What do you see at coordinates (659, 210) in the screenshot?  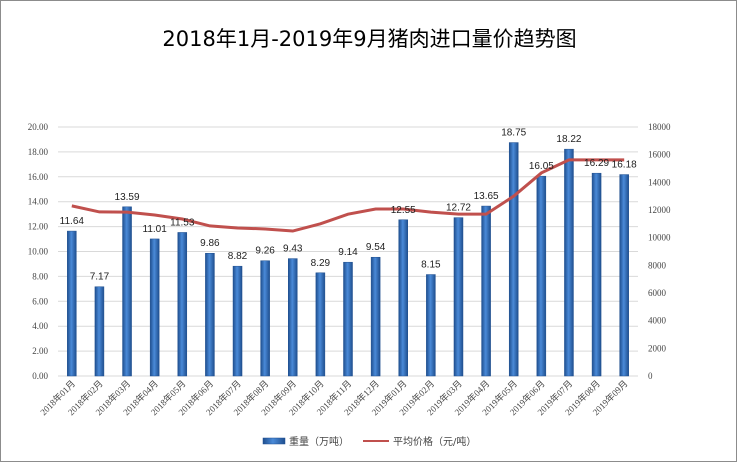 I see `right-tick-label: 12000` at bounding box center [659, 210].